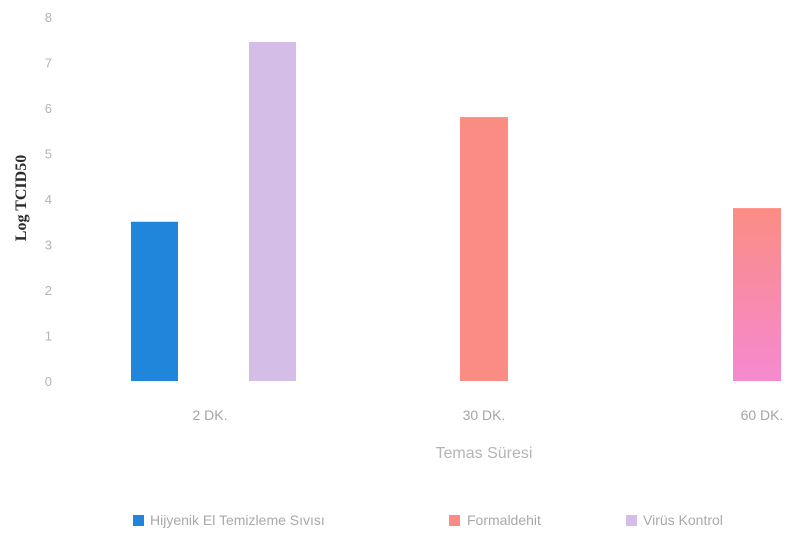  Describe the element at coordinates (48, 17) in the screenshot. I see `y-tick-label: 8` at that location.